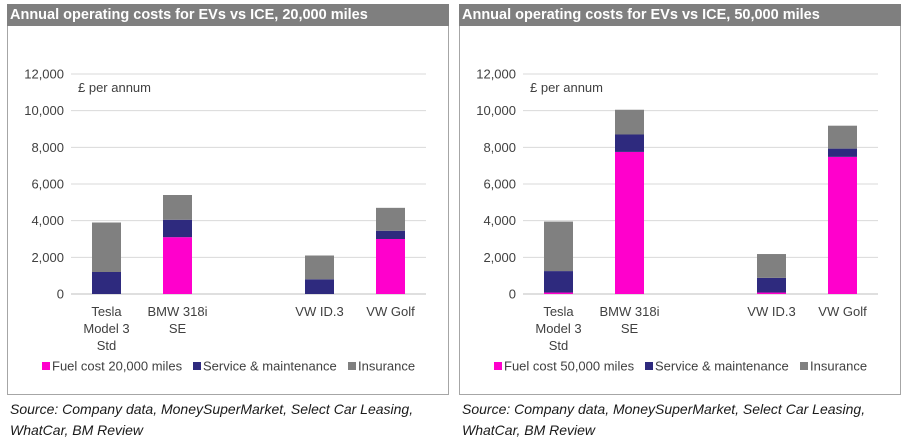 This screenshot has height=445, width=903. What do you see at coordinates (569, 366) in the screenshot?
I see `legend-label: Fuel cost 50,000 miles` at bounding box center [569, 366].